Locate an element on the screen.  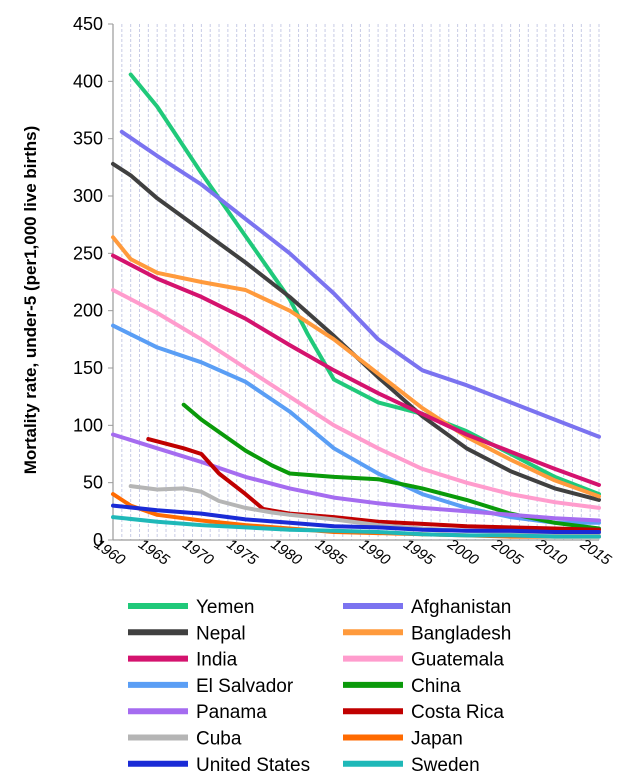
legend-item-guatemala: Guatemala is located at coordinates (423, 660).